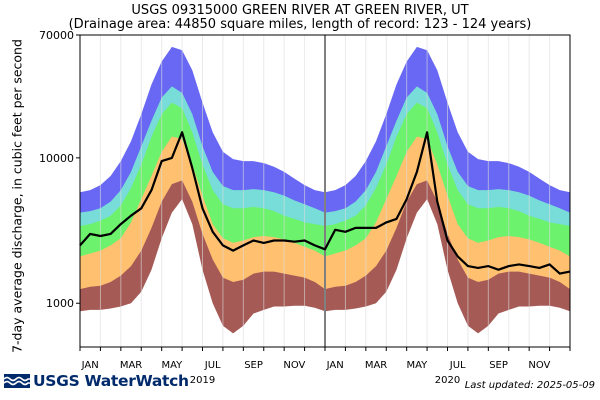 This screenshot has height=400, width=600. What do you see at coordinates (60, 303) in the screenshot?
I see `y-tick-label: 1000` at bounding box center [60, 303].